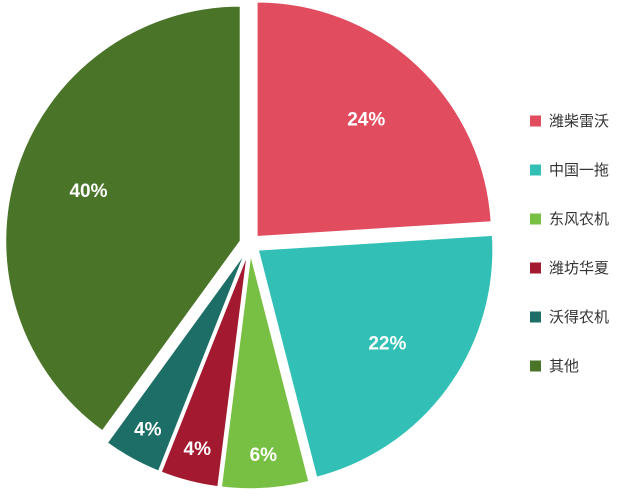 The image size is (634, 496). What do you see at coordinates (366, 120) in the screenshot?
I see `pie-slice-label-1: 24%` at bounding box center [366, 120].